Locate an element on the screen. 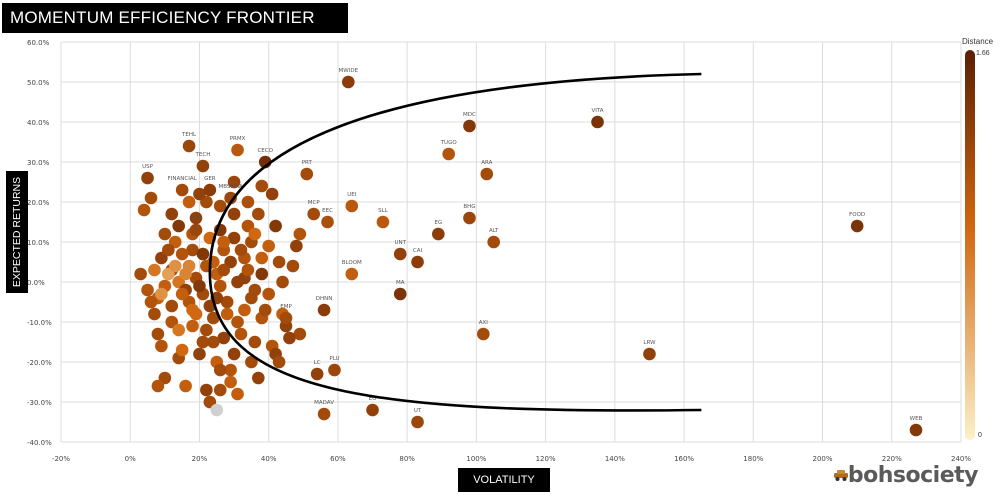  point-label: SLL is located at coordinates (383, 211).